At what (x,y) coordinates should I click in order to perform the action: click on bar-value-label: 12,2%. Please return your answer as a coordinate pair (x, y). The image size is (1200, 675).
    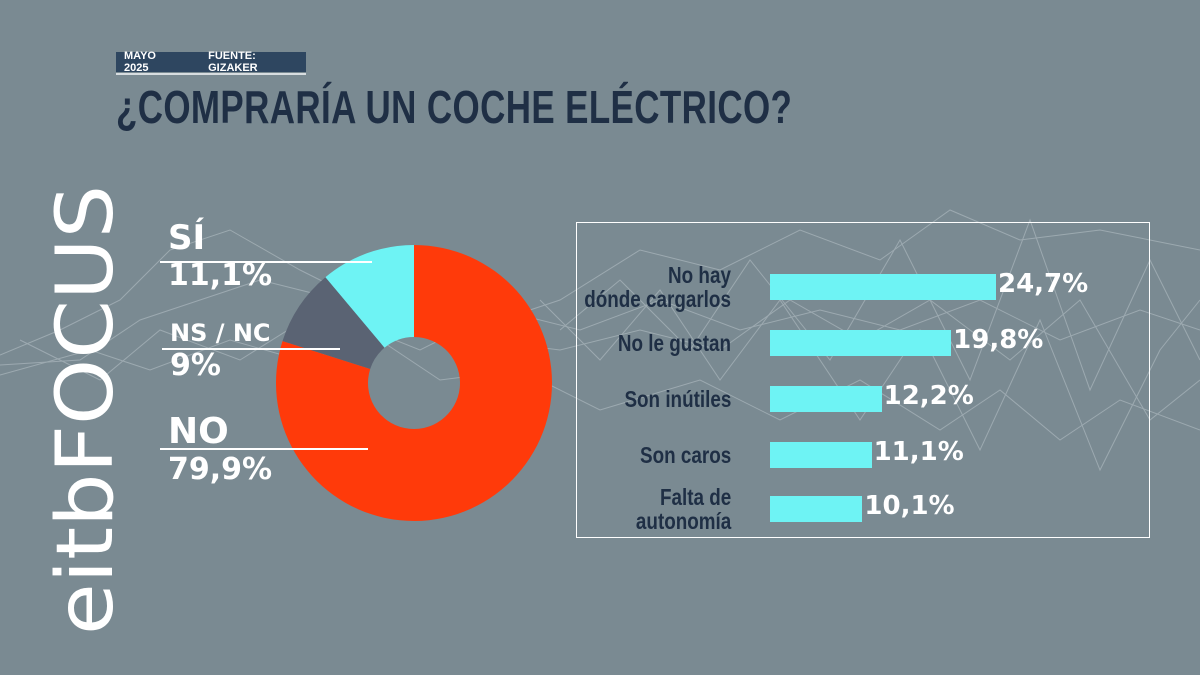
    Looking at the image, I should click on (928, 396).